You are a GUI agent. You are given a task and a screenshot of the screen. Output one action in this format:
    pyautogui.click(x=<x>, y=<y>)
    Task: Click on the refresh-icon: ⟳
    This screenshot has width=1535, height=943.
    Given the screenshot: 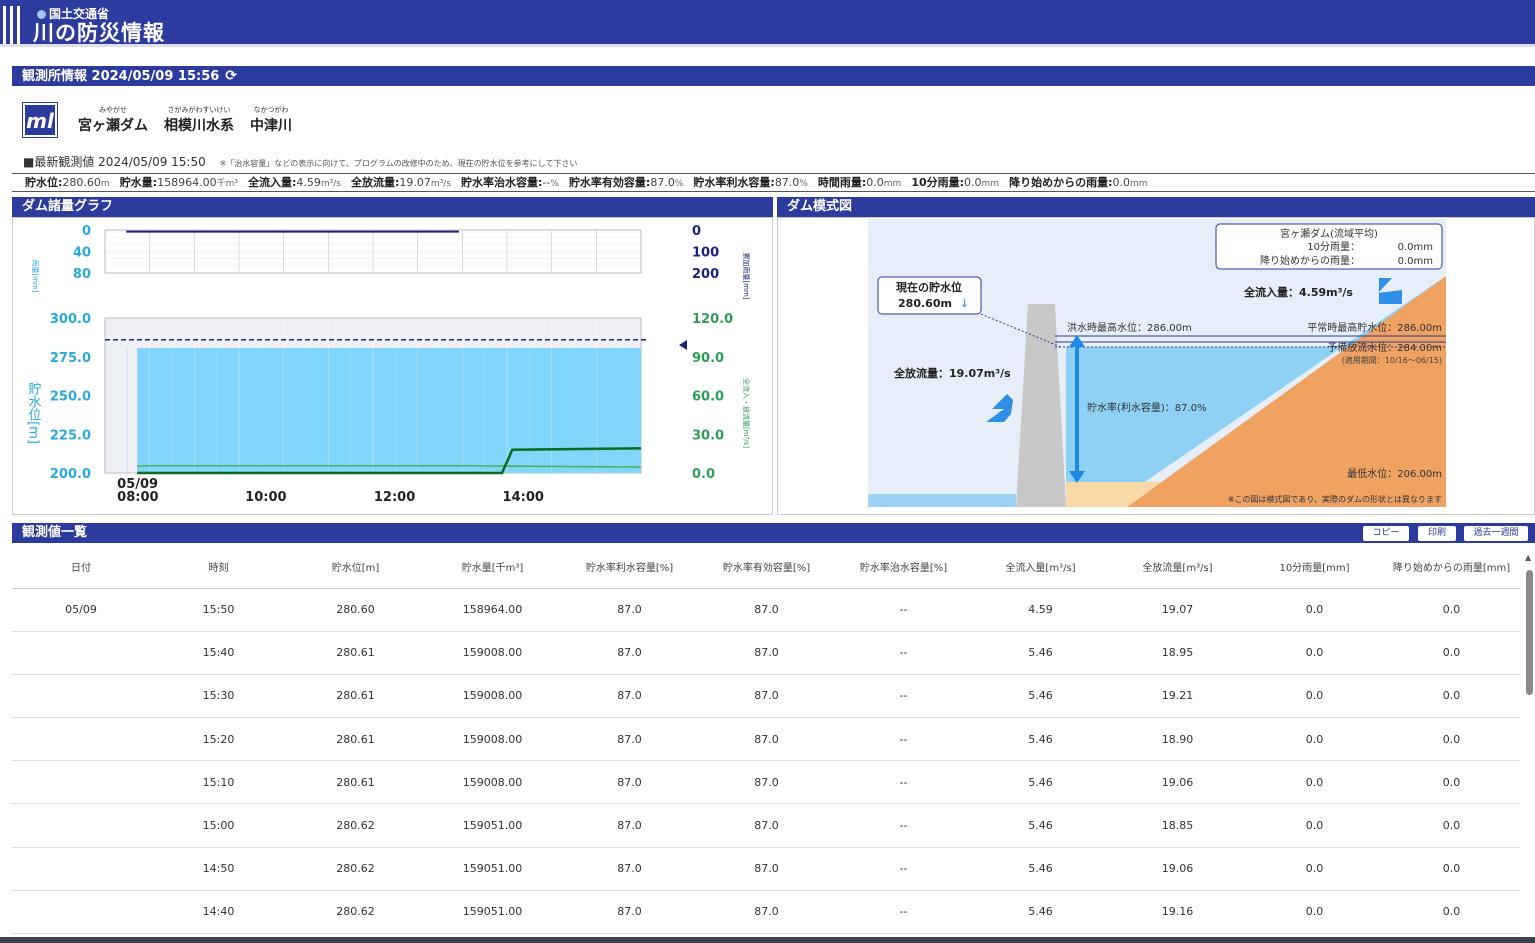 What is the action you would take?
    pyautogui.click(x=231, y=76)
    